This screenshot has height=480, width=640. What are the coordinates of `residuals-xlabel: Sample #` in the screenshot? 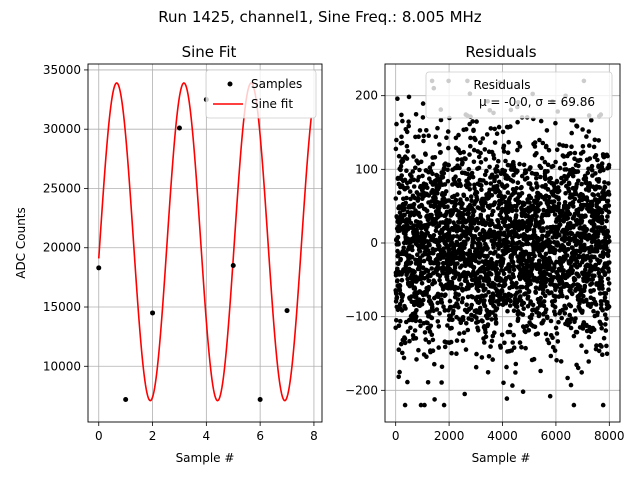 It's located at (501, 458).